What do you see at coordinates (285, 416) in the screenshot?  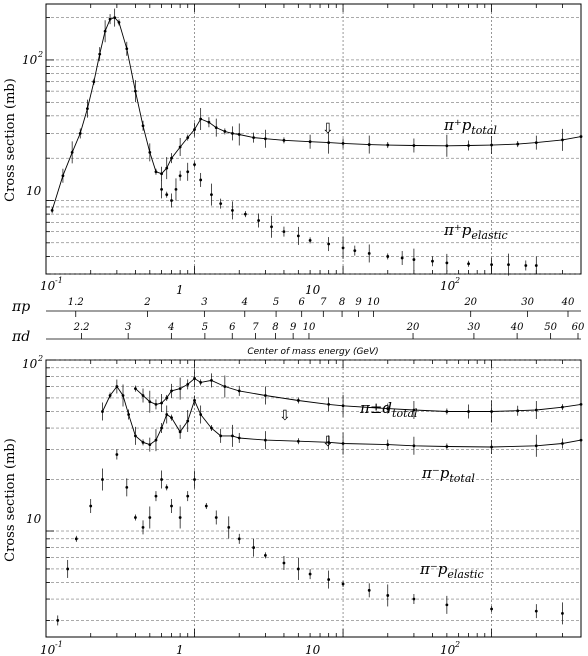 I see `bottom-arrow-1: ⇩` at bounding box center [285, 416].